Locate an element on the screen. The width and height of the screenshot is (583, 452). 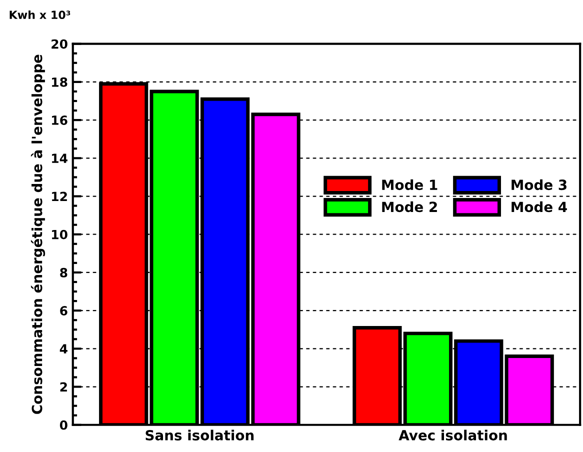
y-tick-label: 12 is located at coordinates (59, 197).